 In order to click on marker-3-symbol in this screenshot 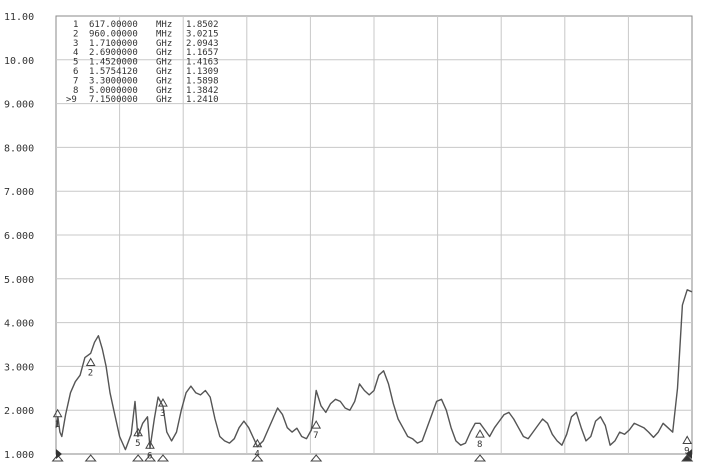, I will do `click(163, 402)`.